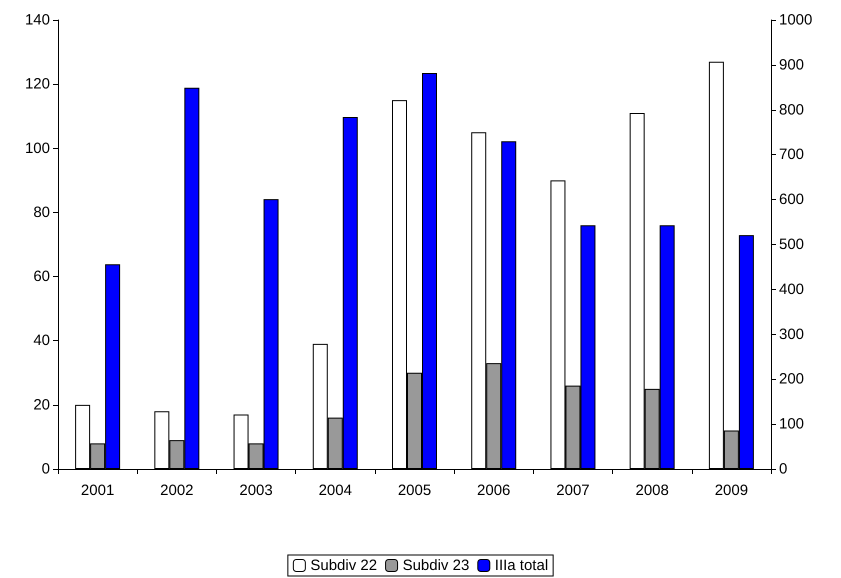 The image size is (841, 578). I want to click on y-tick-label: 120, so click(37, 84).